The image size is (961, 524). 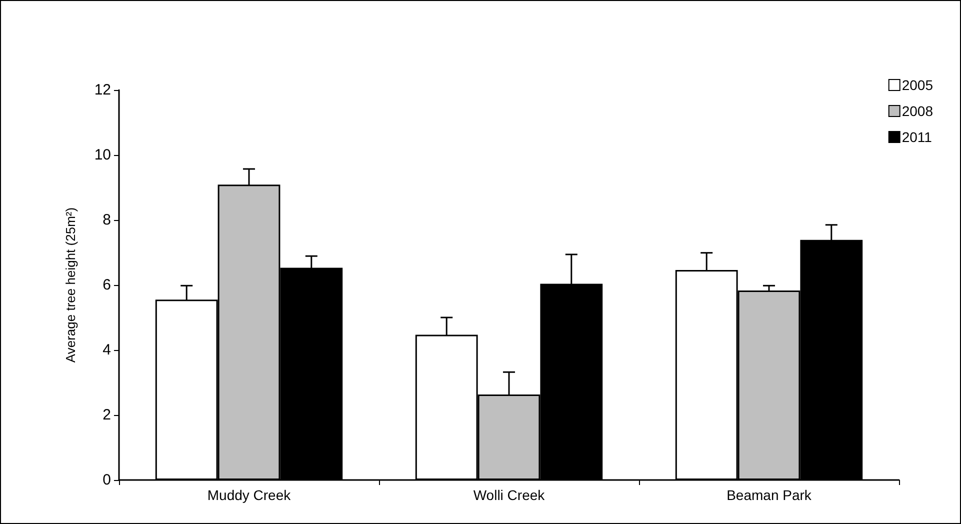 What do you see at coordinates (917, 137) in the screenshot?
I see `legend-label: 2011` at bounding box center [917, 137].